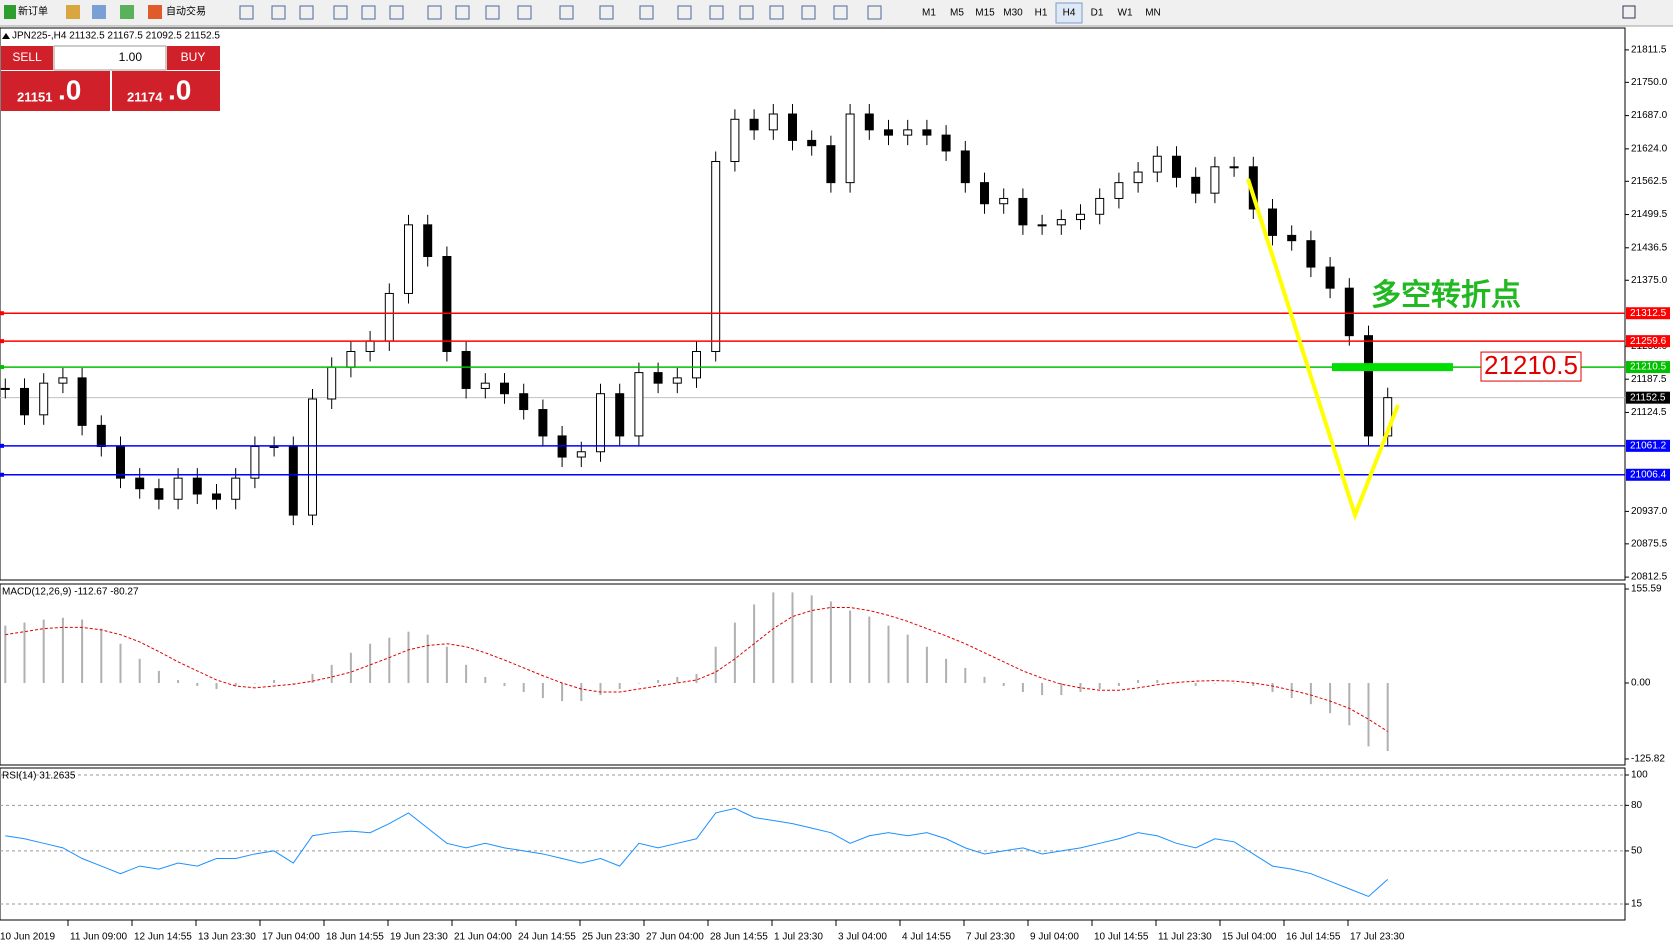  Describe the element at coordinates (131, 57) in the screenshot. I see `lot-value: 1.00` at that location.